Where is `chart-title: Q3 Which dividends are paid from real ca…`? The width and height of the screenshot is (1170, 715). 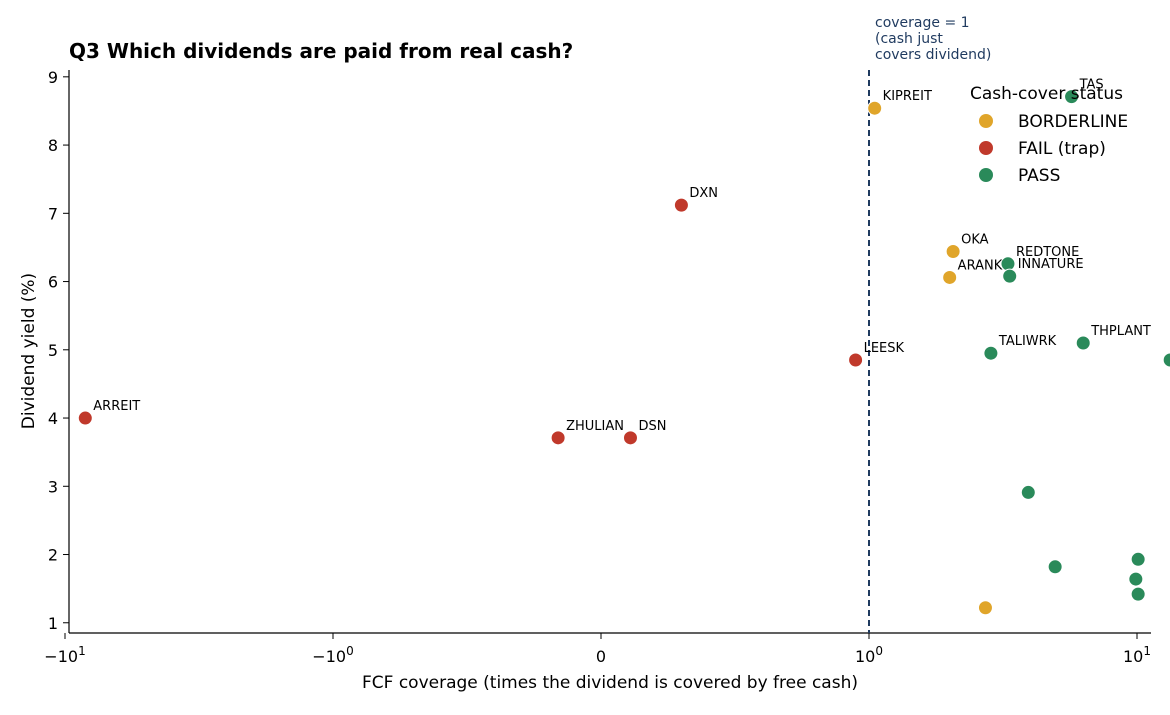
chart-title: Q3 Which dividends are paid from real ca… is located at coordinates (321, 51).